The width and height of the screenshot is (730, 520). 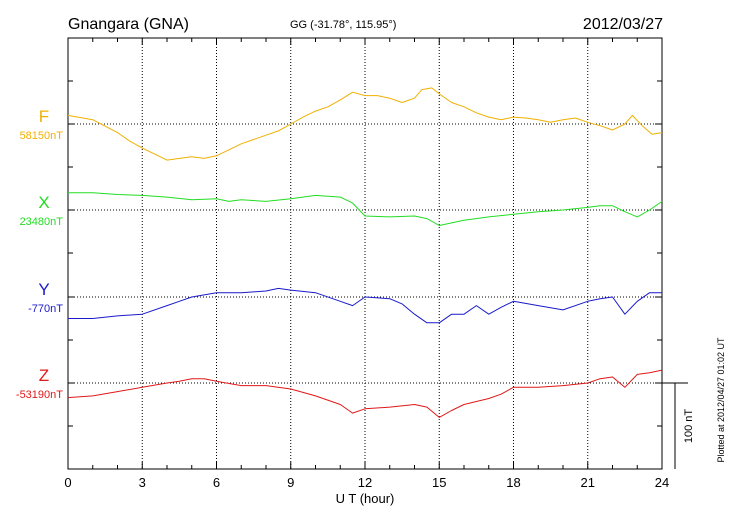 I want to click on x-tick-label: 24, so click(x=662, y=482).